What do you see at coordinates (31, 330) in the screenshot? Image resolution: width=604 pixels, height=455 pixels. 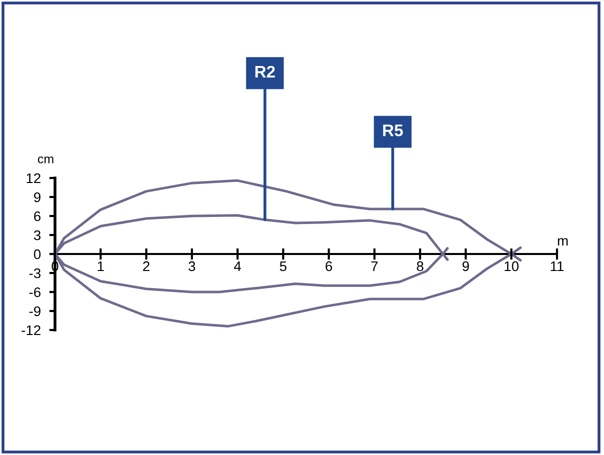 I see `y-tick-label: -12` at bounding box center [31, 330].